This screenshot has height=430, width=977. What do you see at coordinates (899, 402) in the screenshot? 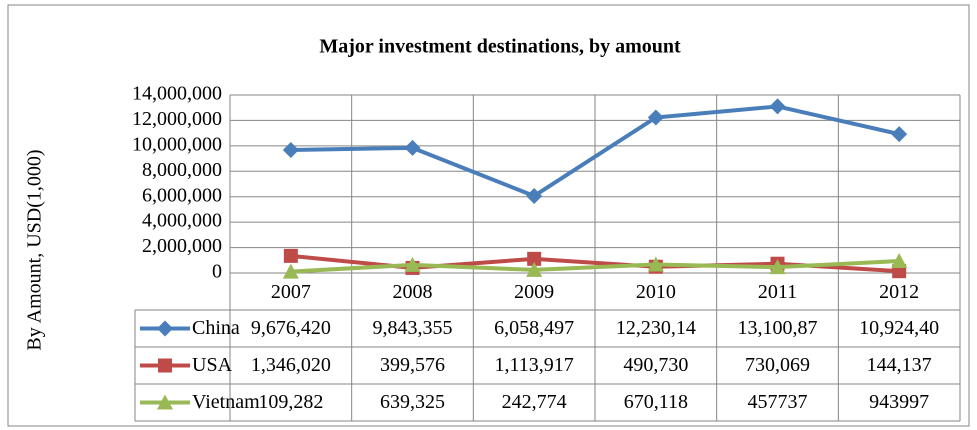
I see `table-cell: 943997` at bounding box center [899, 402].